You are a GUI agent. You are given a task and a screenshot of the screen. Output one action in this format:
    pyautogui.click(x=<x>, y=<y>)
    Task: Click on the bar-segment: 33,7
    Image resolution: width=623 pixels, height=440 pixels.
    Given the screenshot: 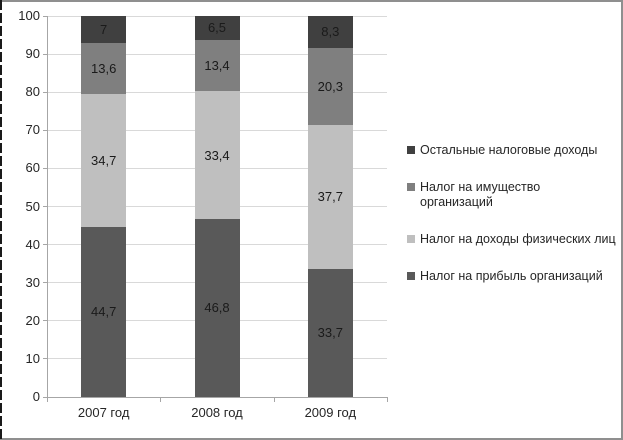 What is the action you would take?
    pyautogui.click(x=330, y=332)
    